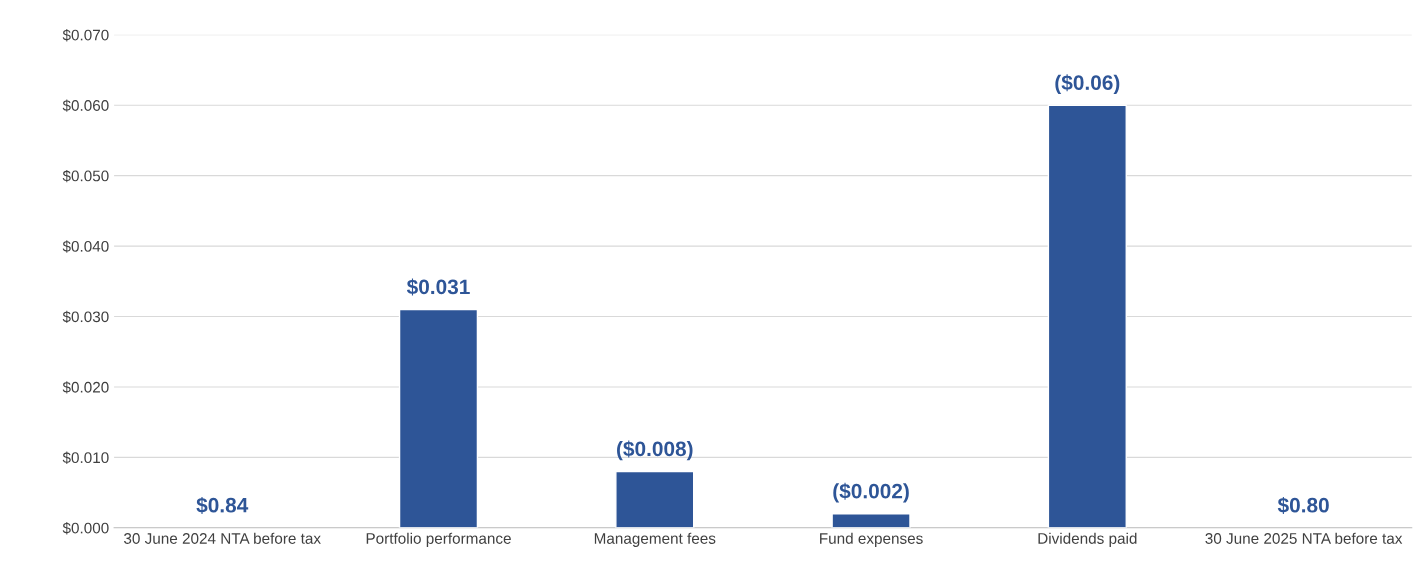 This screenshot has width=1426, height=580. What do you see at coordinates (655, 539) in the screenshot?
I see `x-tick-label: Management fees` at bounding box center [655, 539].